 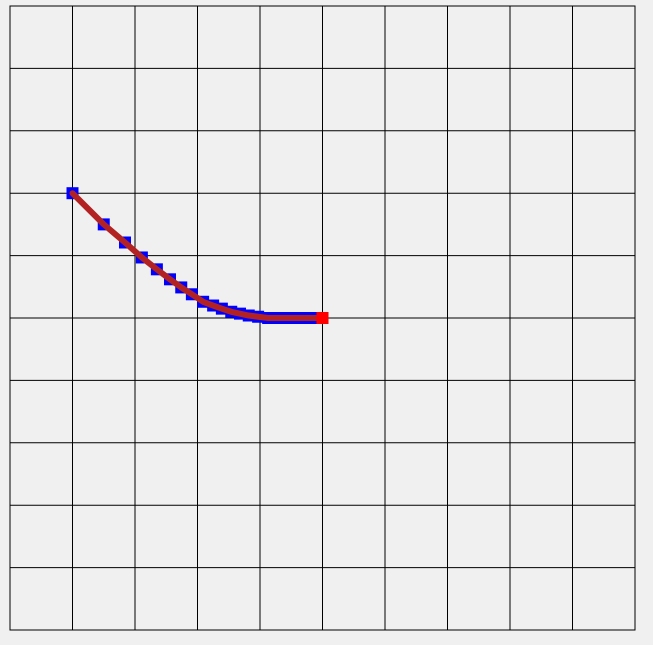 I want to click on target-marker, so click(x=322, y=318).